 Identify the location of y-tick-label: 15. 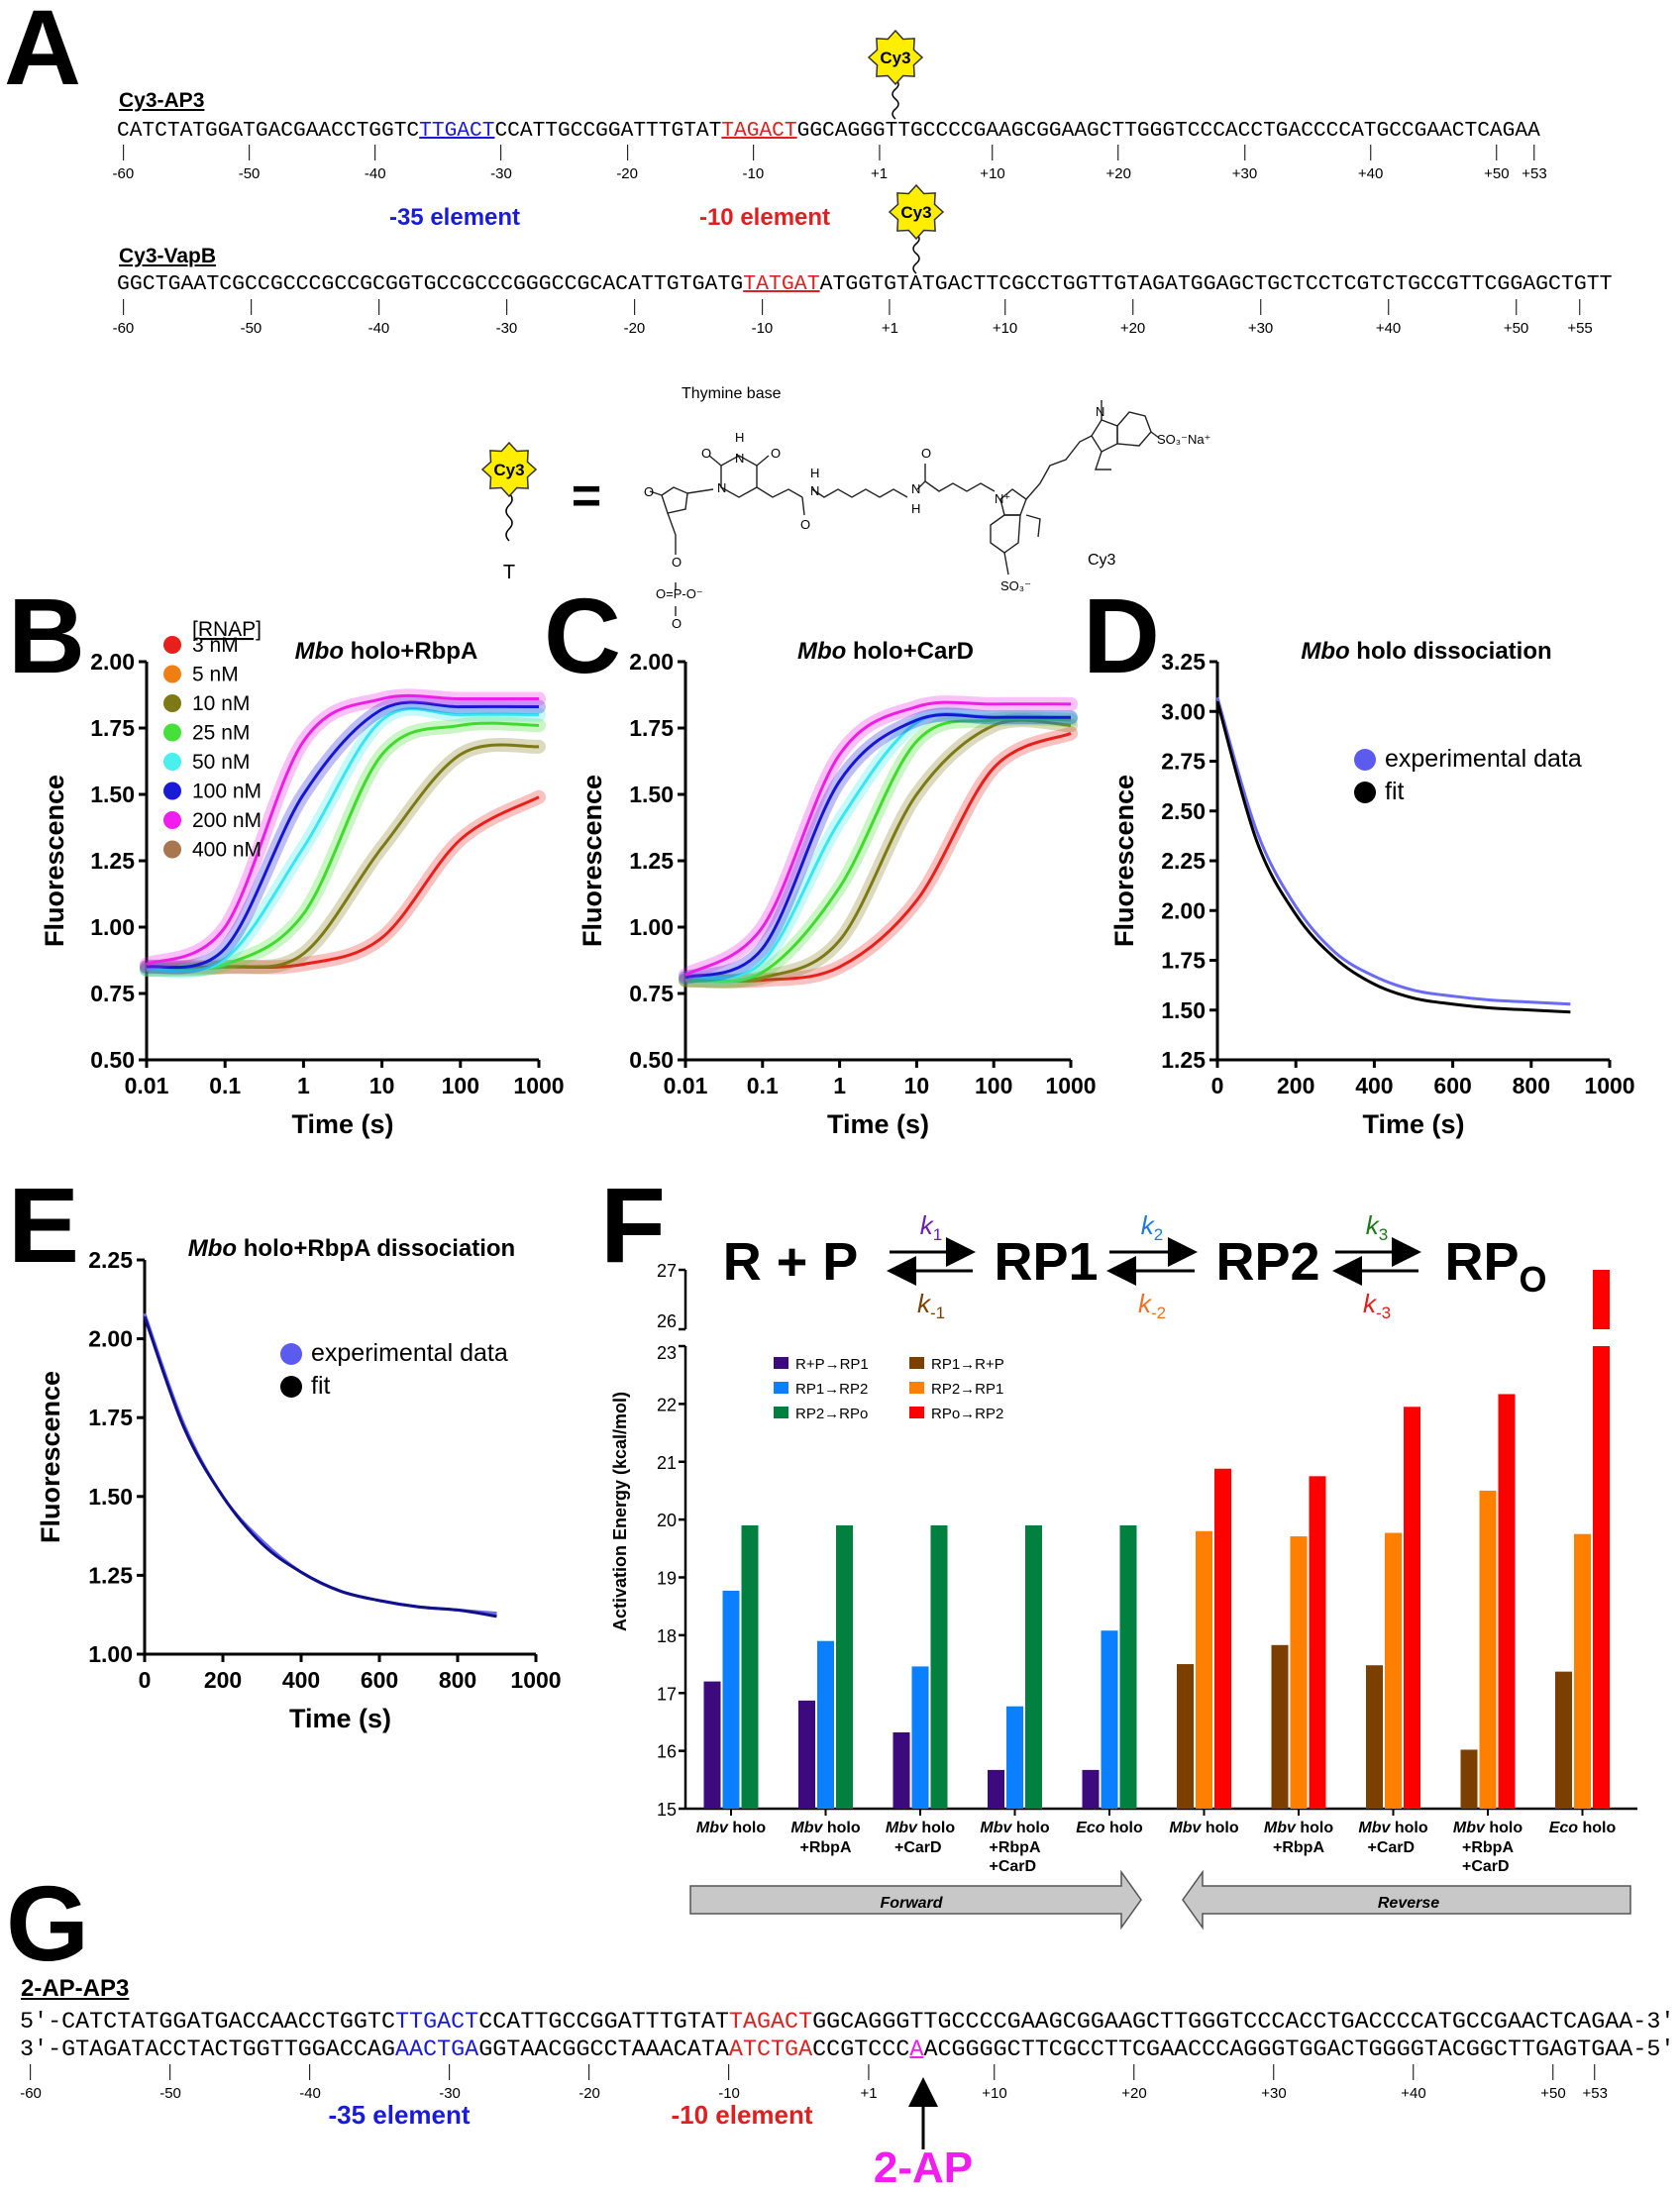
(667, 1810).